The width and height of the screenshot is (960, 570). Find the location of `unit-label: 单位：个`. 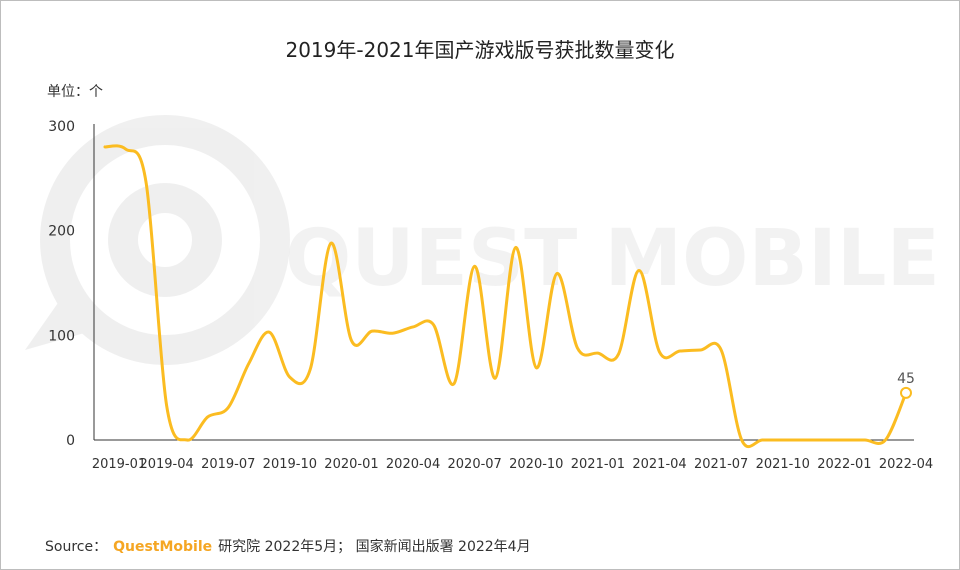

unit-label: 单位：个 is located at coordinates (75, 92).